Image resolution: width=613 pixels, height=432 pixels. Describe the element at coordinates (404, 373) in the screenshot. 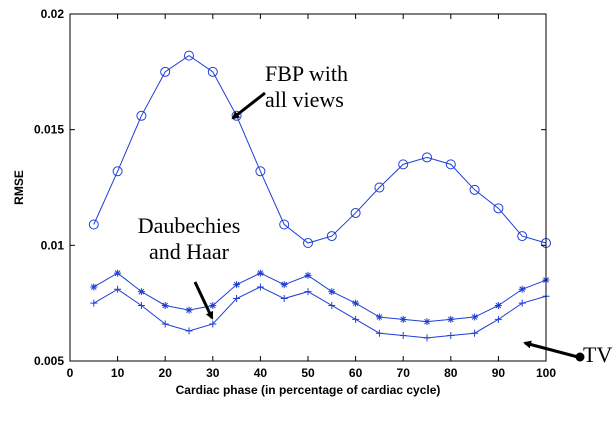

I see `x-tick-label: 70` at that location.